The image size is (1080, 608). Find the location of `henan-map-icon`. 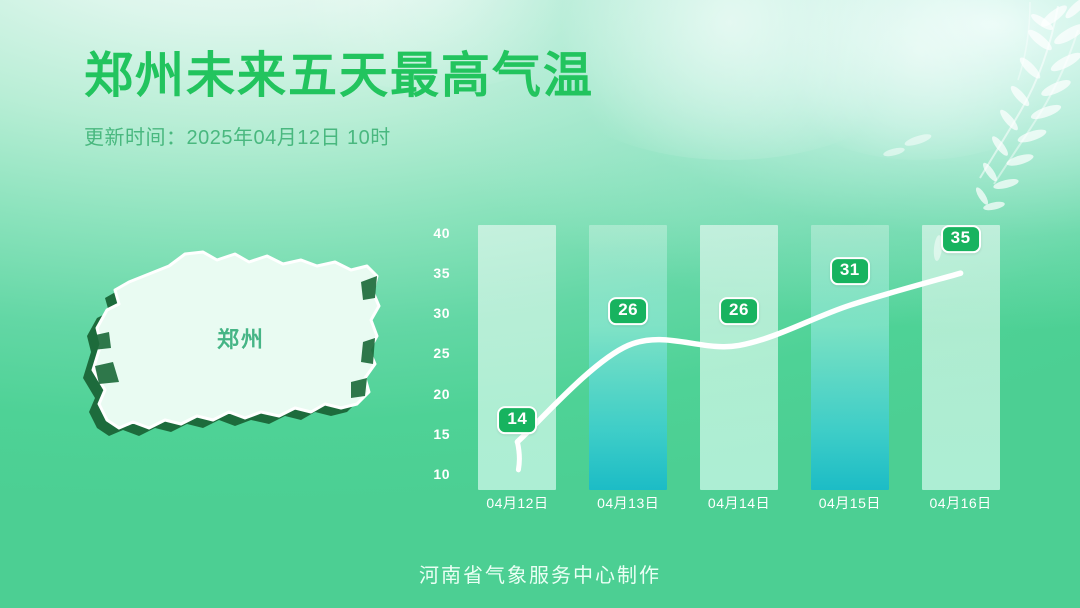

henan-map-icon is located at coordinates (232, 343).